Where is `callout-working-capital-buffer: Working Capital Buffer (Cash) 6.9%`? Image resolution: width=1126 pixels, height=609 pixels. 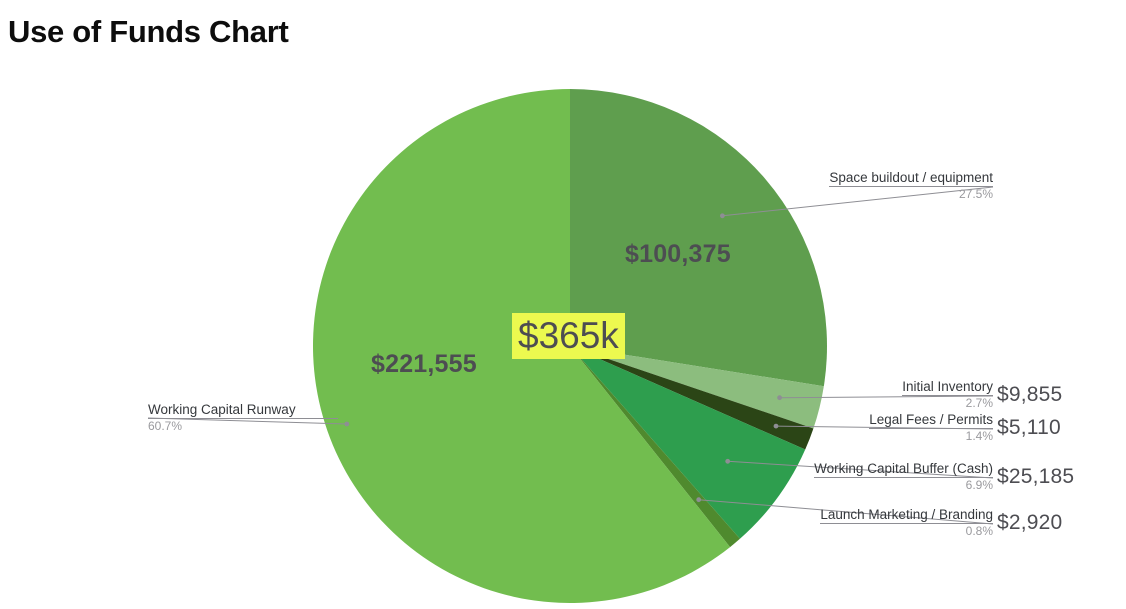
callout-working-capital-buffer: Working Capital Buffer (Cash) 6.9% is located at coordinates (903, 477).